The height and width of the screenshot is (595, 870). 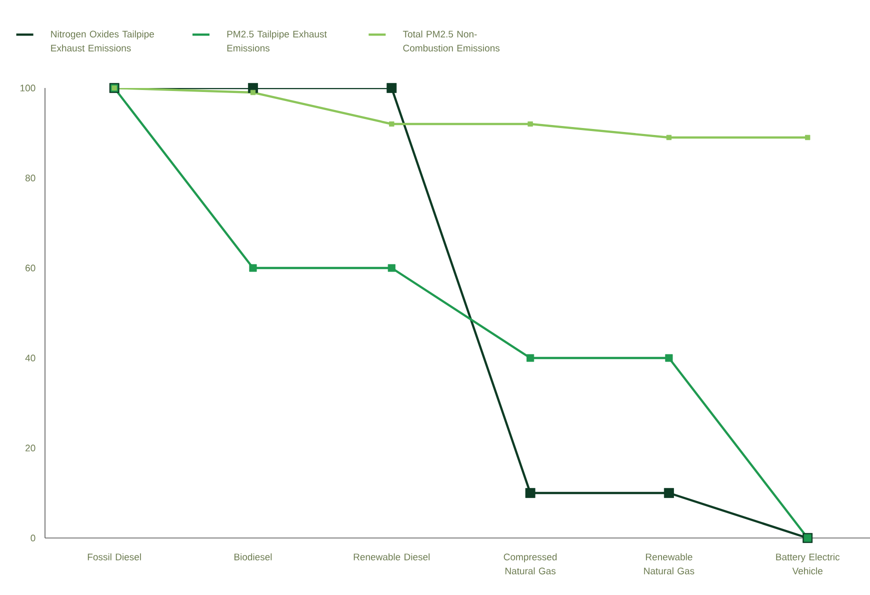 I want to click on x-tick-label: Renewable Natural Gas, so click(x=669, y=563).